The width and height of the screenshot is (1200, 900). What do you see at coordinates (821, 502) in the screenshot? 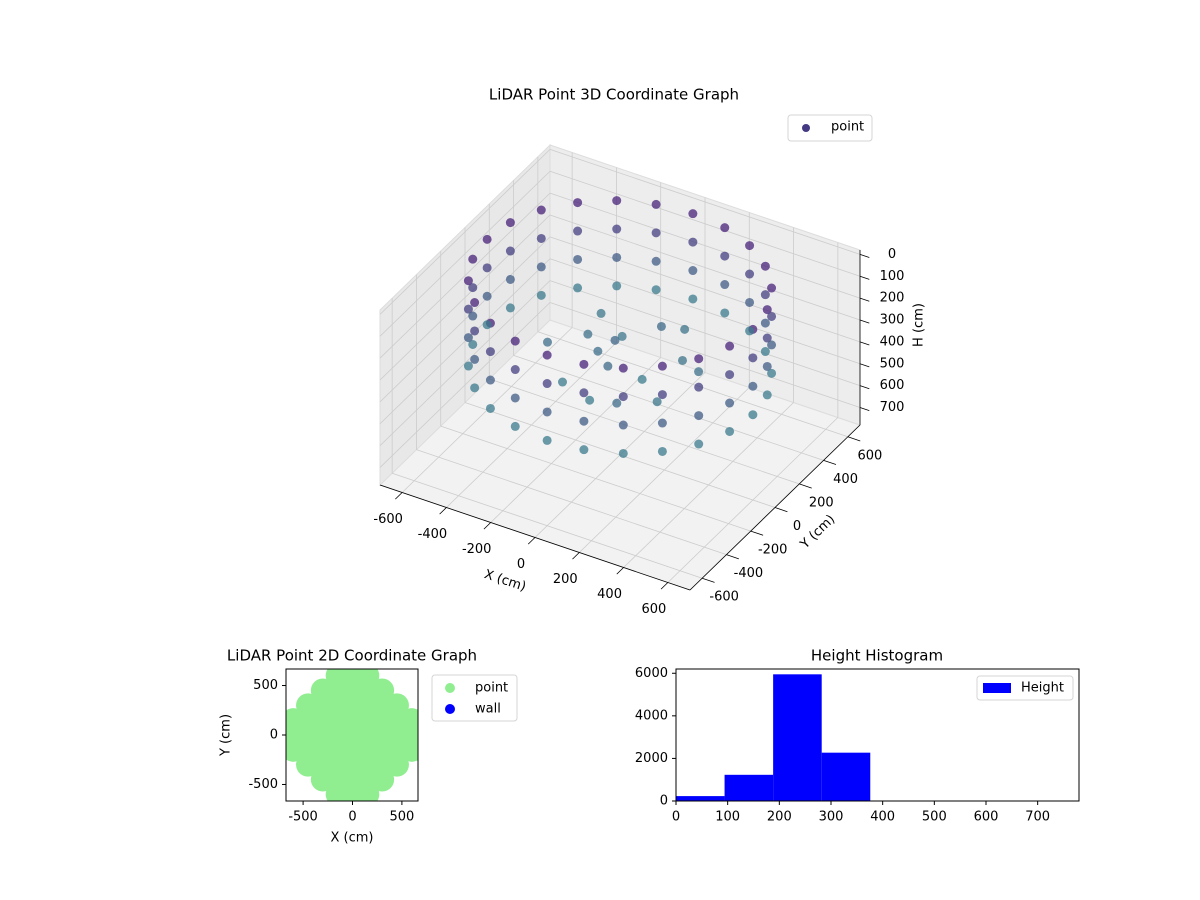
I see `y-tick-label: 200` at bounding box center [821, 502].